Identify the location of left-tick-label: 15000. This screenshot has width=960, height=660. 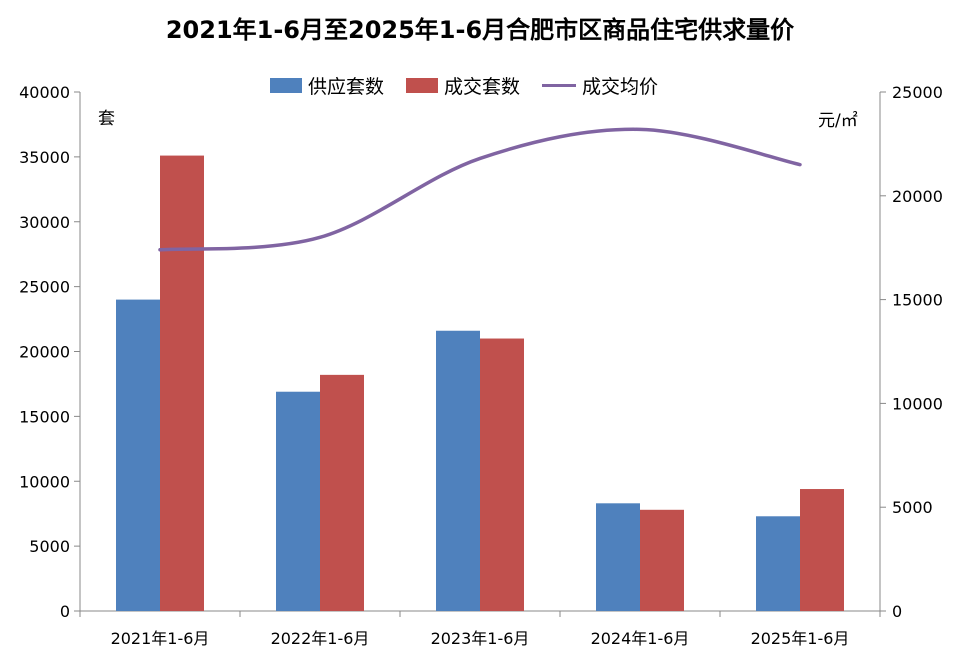
(44, 416).